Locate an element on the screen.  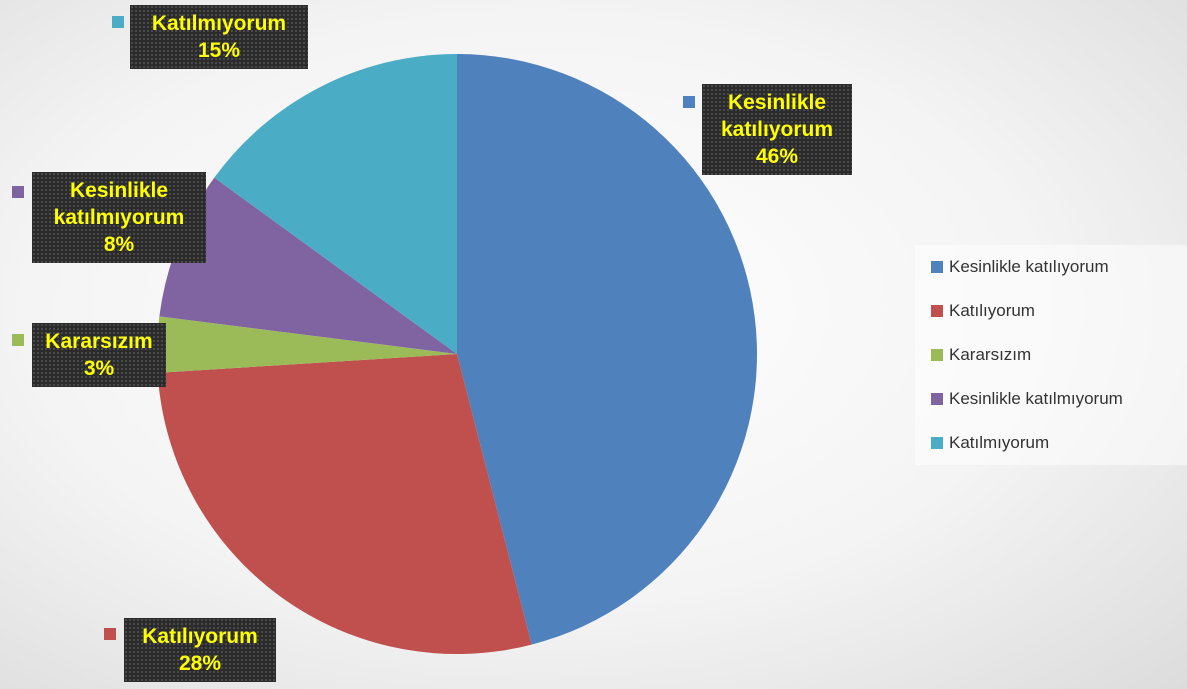
data-label-name: Katılıyorum is located at coordinates (200, 636).